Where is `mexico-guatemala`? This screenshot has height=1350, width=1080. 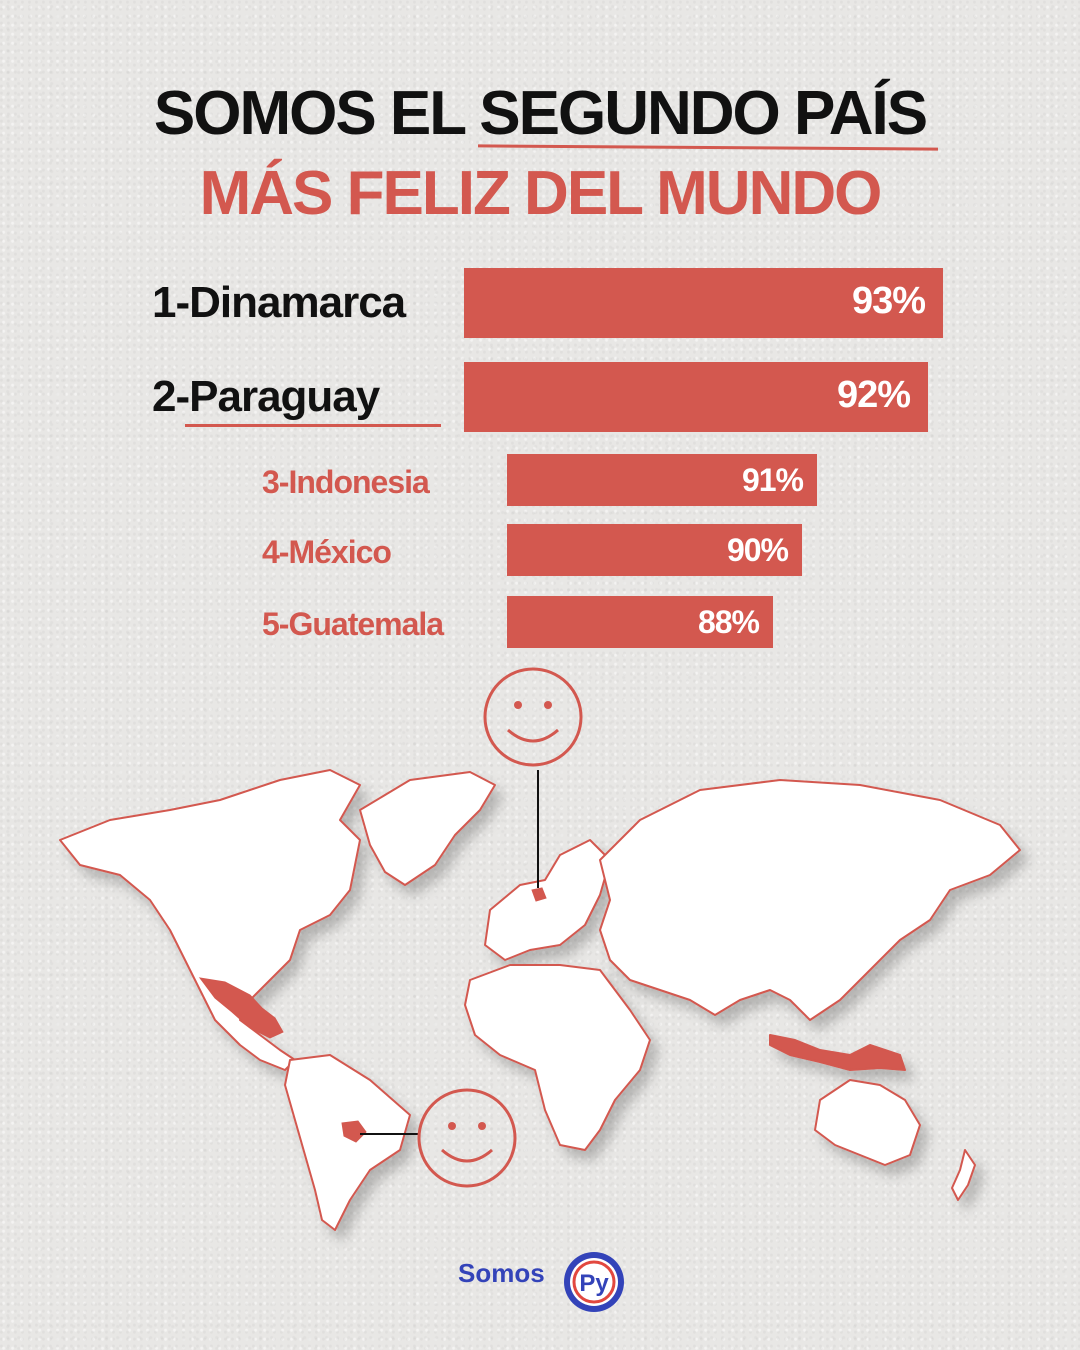 mexico-guatemala is located at coordinates (241, 1008).